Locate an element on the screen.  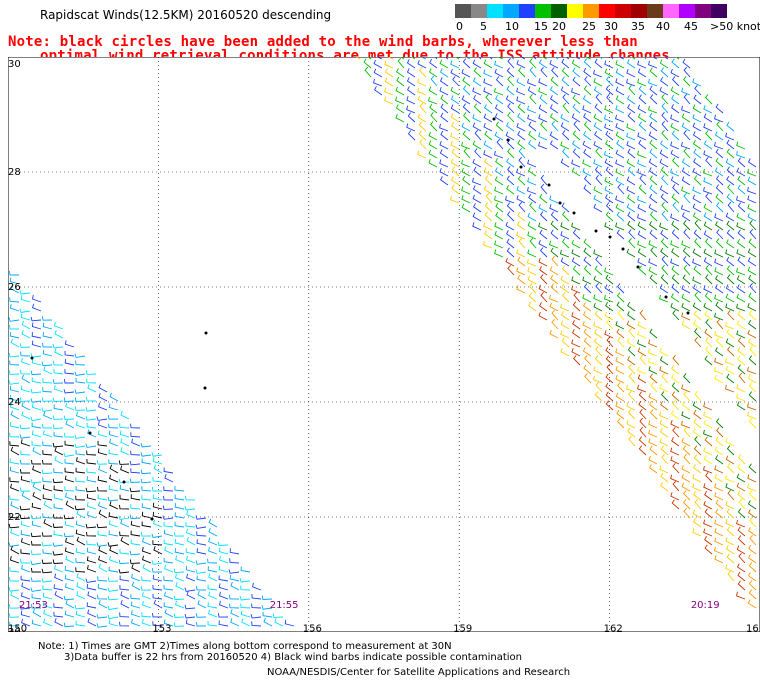
pass-time-label: 20:19 is located at coordinates (705, 605).